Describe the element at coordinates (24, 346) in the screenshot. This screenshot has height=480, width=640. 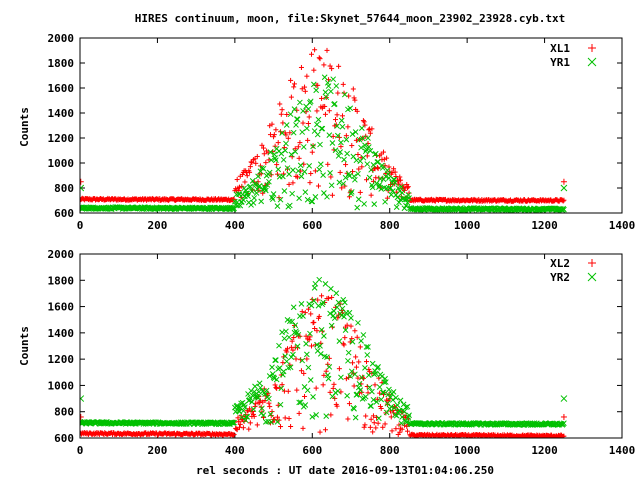
I see `bottom-panel-ylabel: Counts` at that location.